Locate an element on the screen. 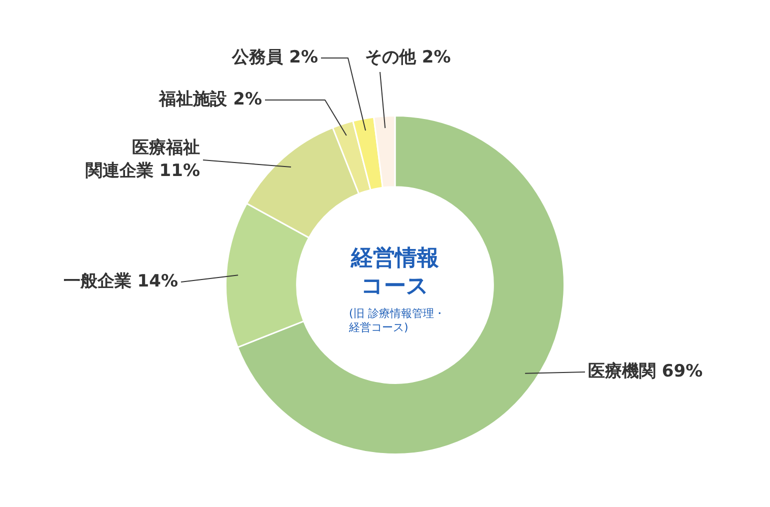 The height and width of the screenshot is (507, 770). slice-label: 公務員 2% is located at coordinates (274, 57).